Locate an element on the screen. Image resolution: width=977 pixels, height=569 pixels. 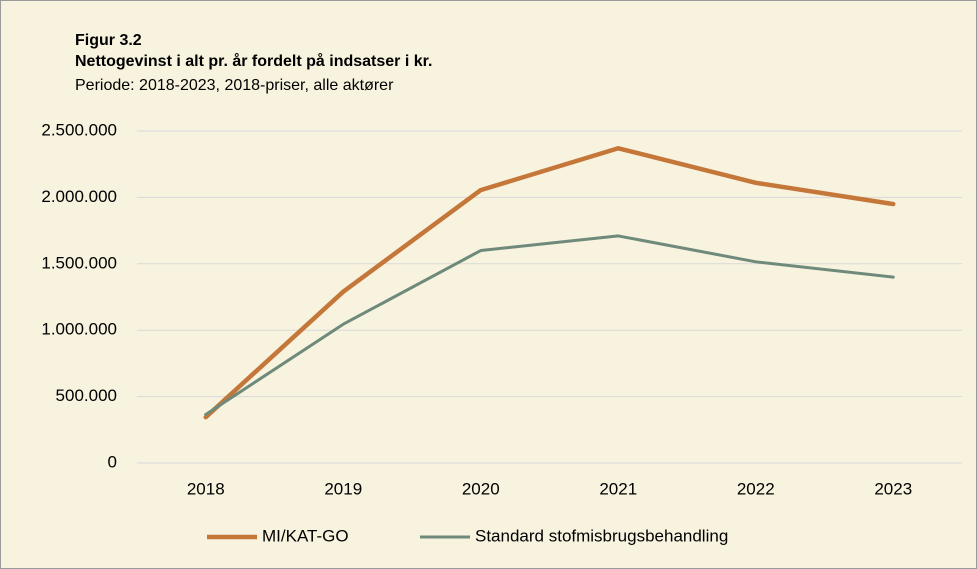
y-tick-label: 1.000.000 is located at coordinates (79, 329).